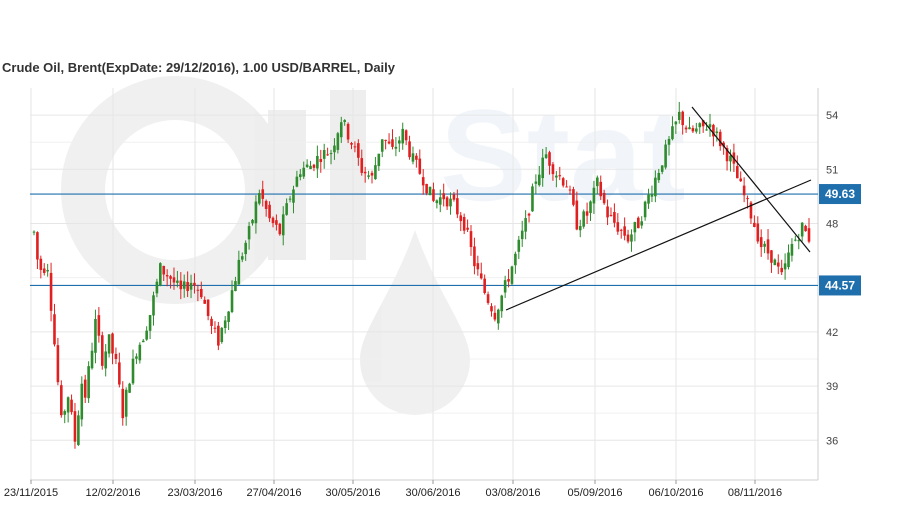  What do you see at coordinates (755, 493) in the screenshot?
I see `x-tick-label: 08/11/2016` at bounding box center [755, 493].